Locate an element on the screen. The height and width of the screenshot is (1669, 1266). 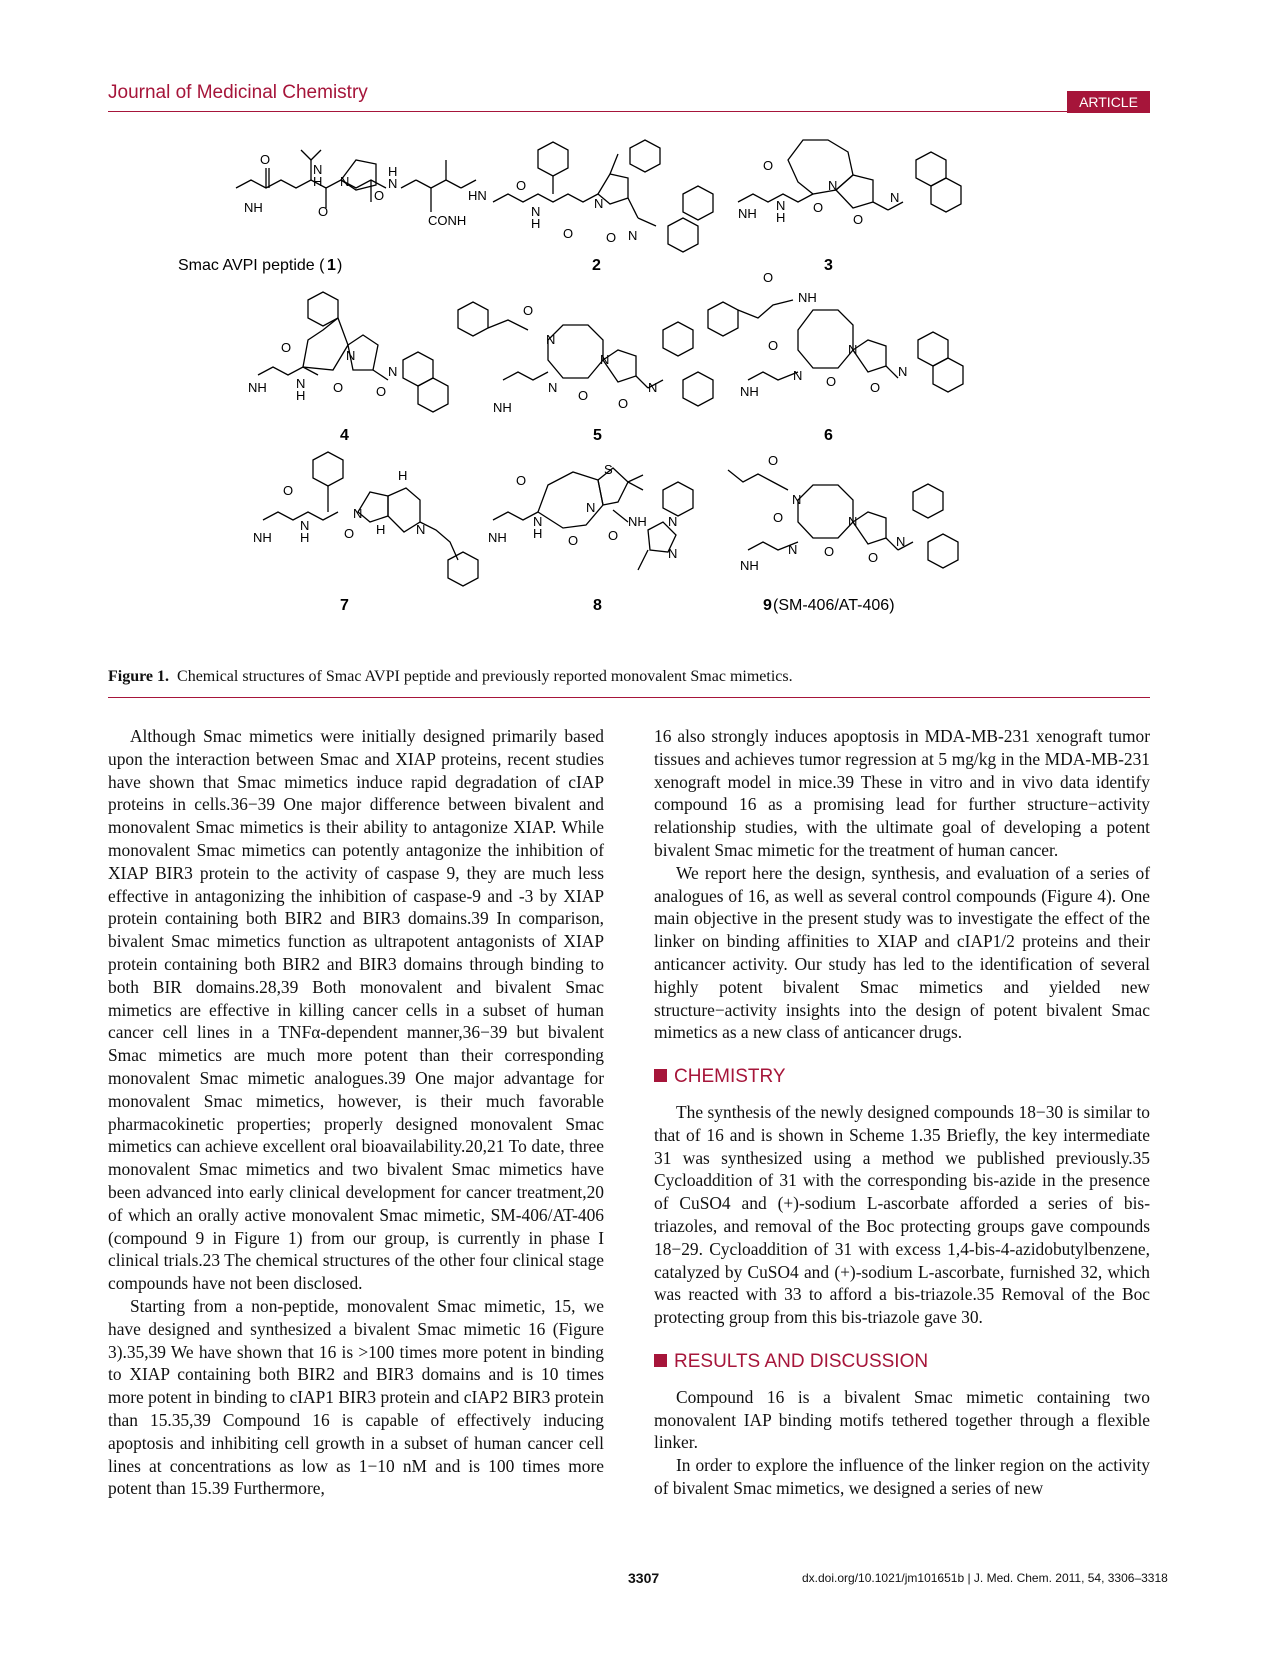
label-compound-7: 7 is located at coordinates (344, 605).